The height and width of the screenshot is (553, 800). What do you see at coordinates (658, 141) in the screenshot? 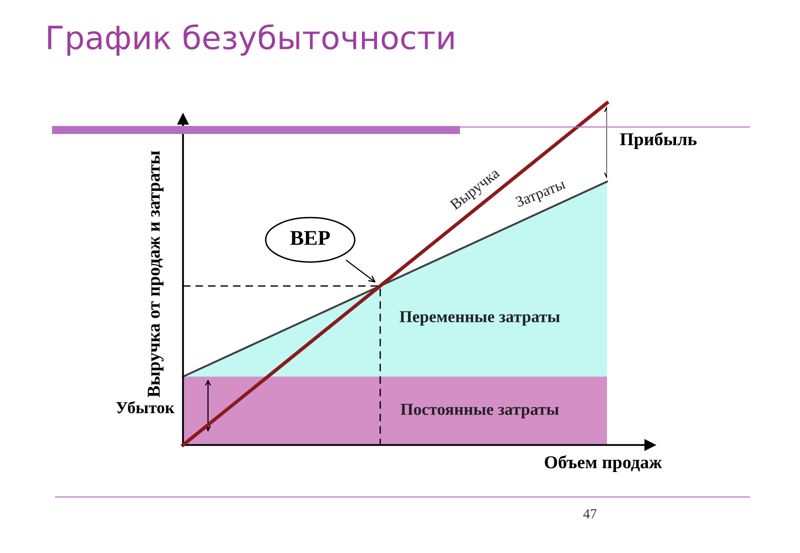
I see `text: Прибыль` at bounding box center [658, 141].